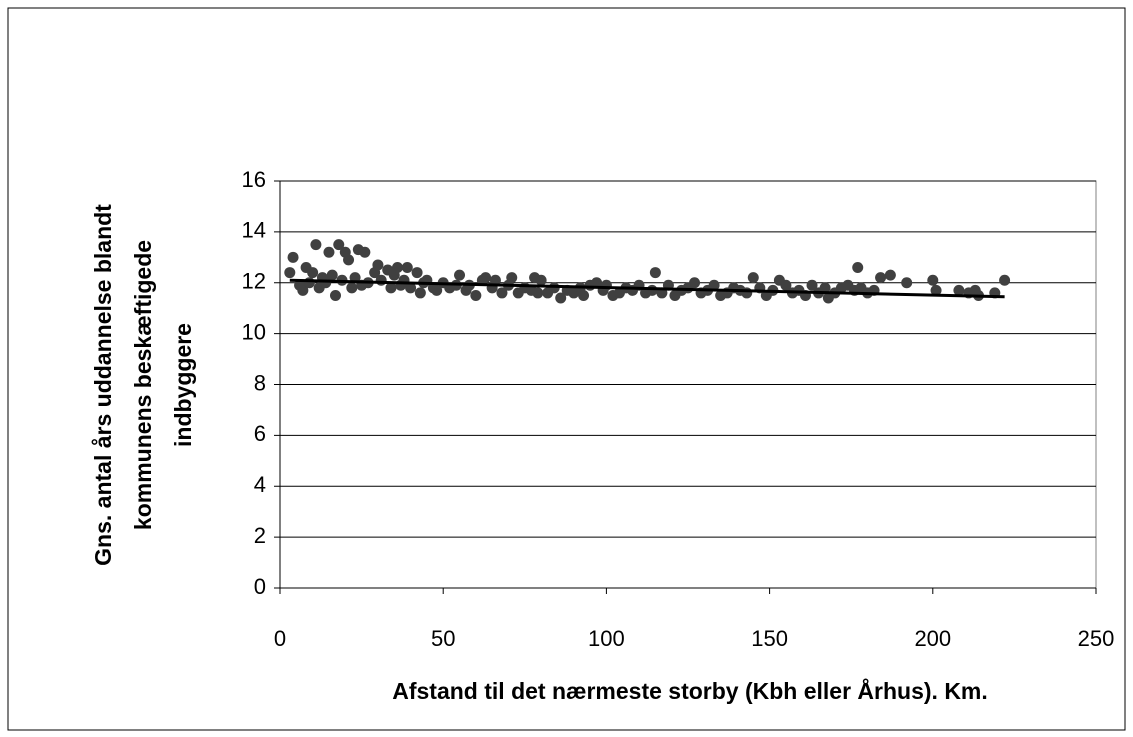 This screenshot has width=1133, height=737. What do you see at coordinates (260, 433) in the screenshot?
I see `y-tick-label: 6` at bounding box center [260, 433].